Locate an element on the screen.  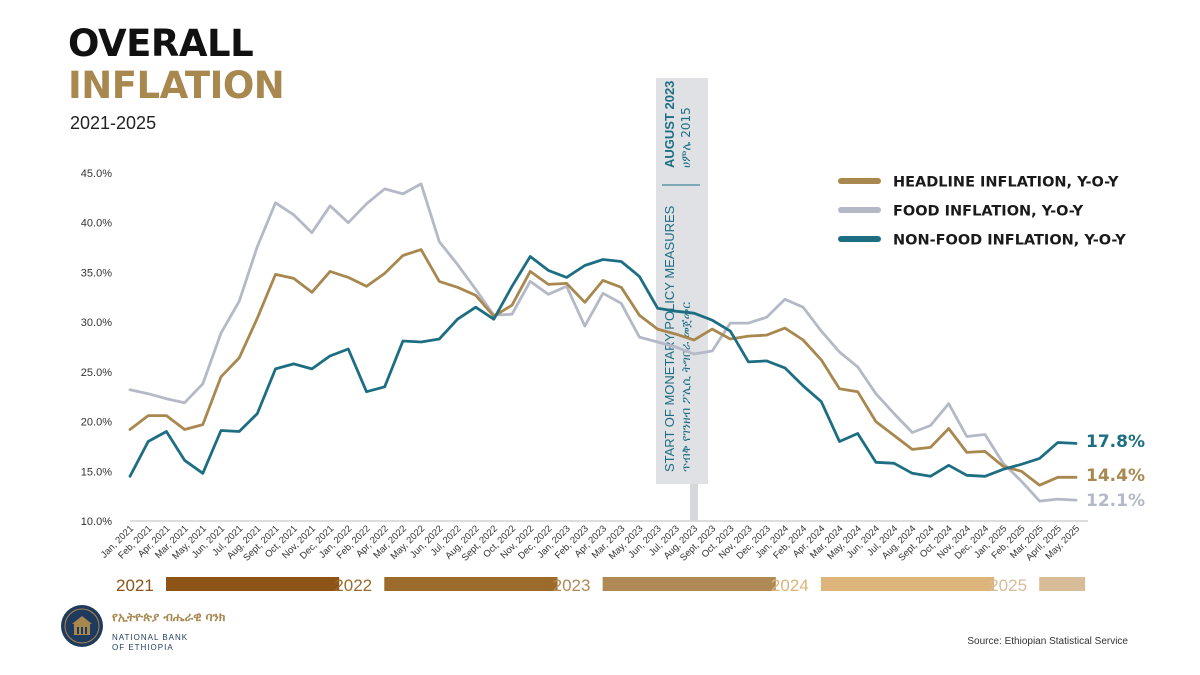
legend-label-food: FOOD INFLATION, Y-O-Y is located at coordinates (988, 212).